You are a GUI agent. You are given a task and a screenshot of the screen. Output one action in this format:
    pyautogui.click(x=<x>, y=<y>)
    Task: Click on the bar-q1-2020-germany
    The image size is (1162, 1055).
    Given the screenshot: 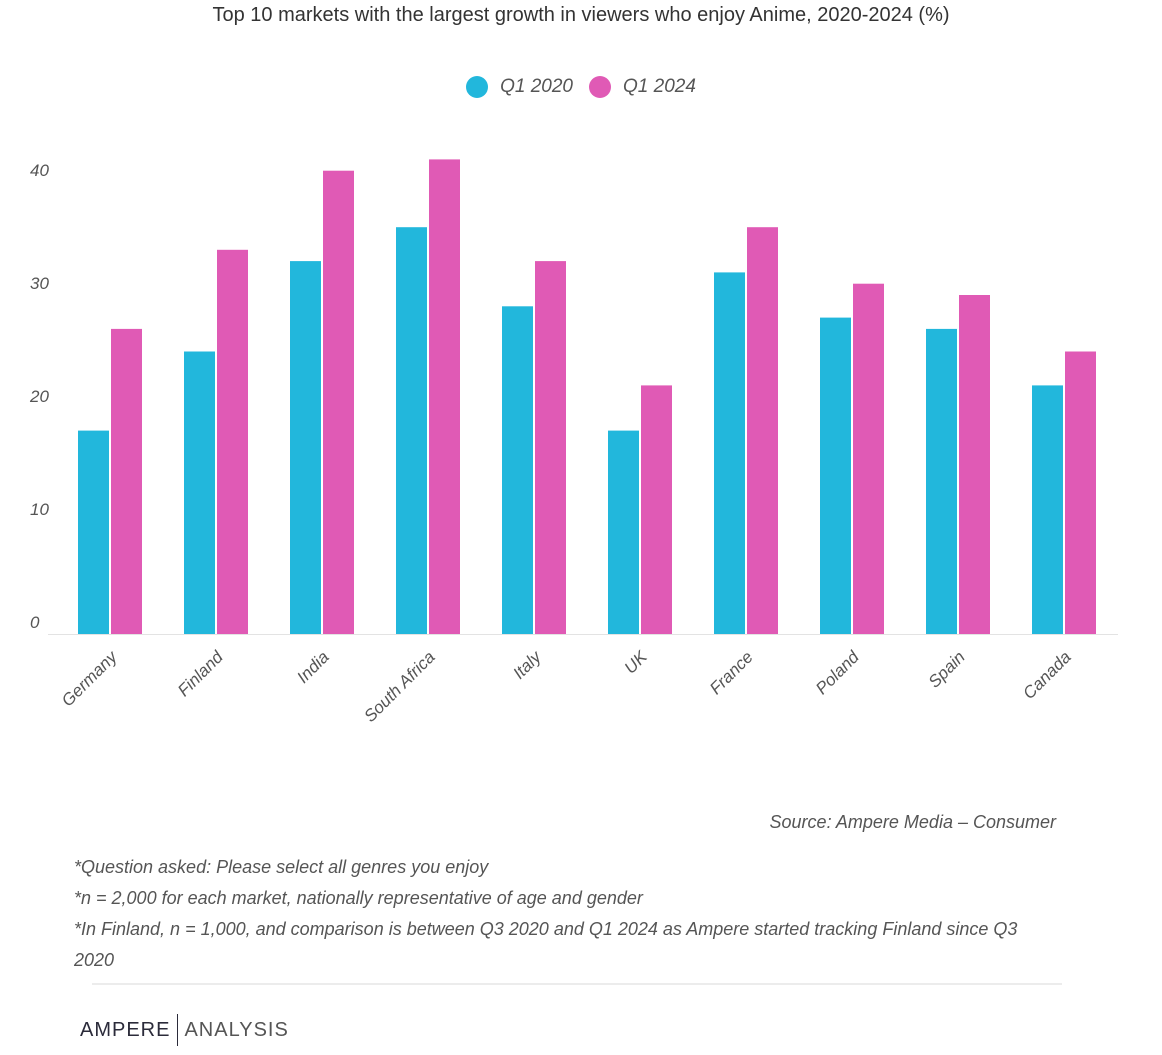 What is the action you would take?
    pyautogui.click(x=93, y=532)
    